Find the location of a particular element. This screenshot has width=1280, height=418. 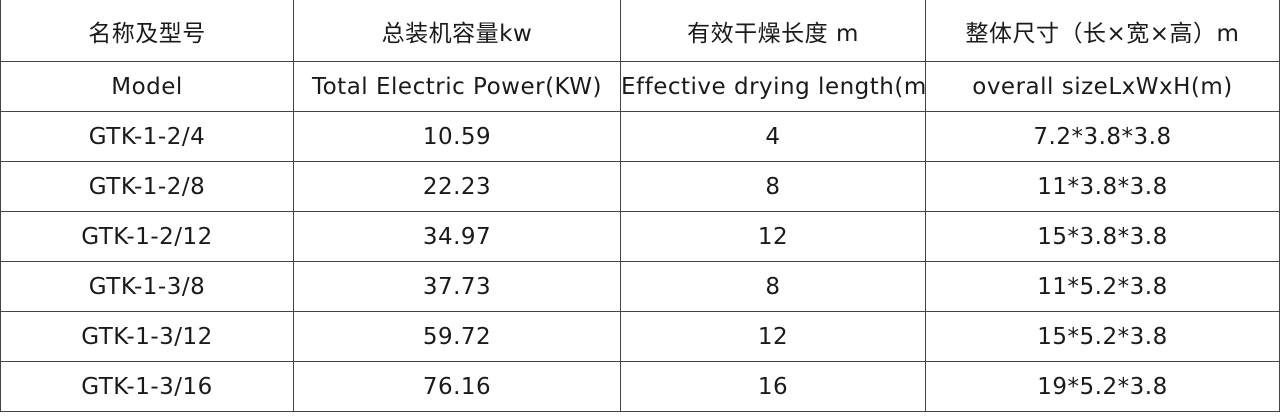

cell: 整体尺寸（长×宽×高）m is located at coordinates (1102, 31).